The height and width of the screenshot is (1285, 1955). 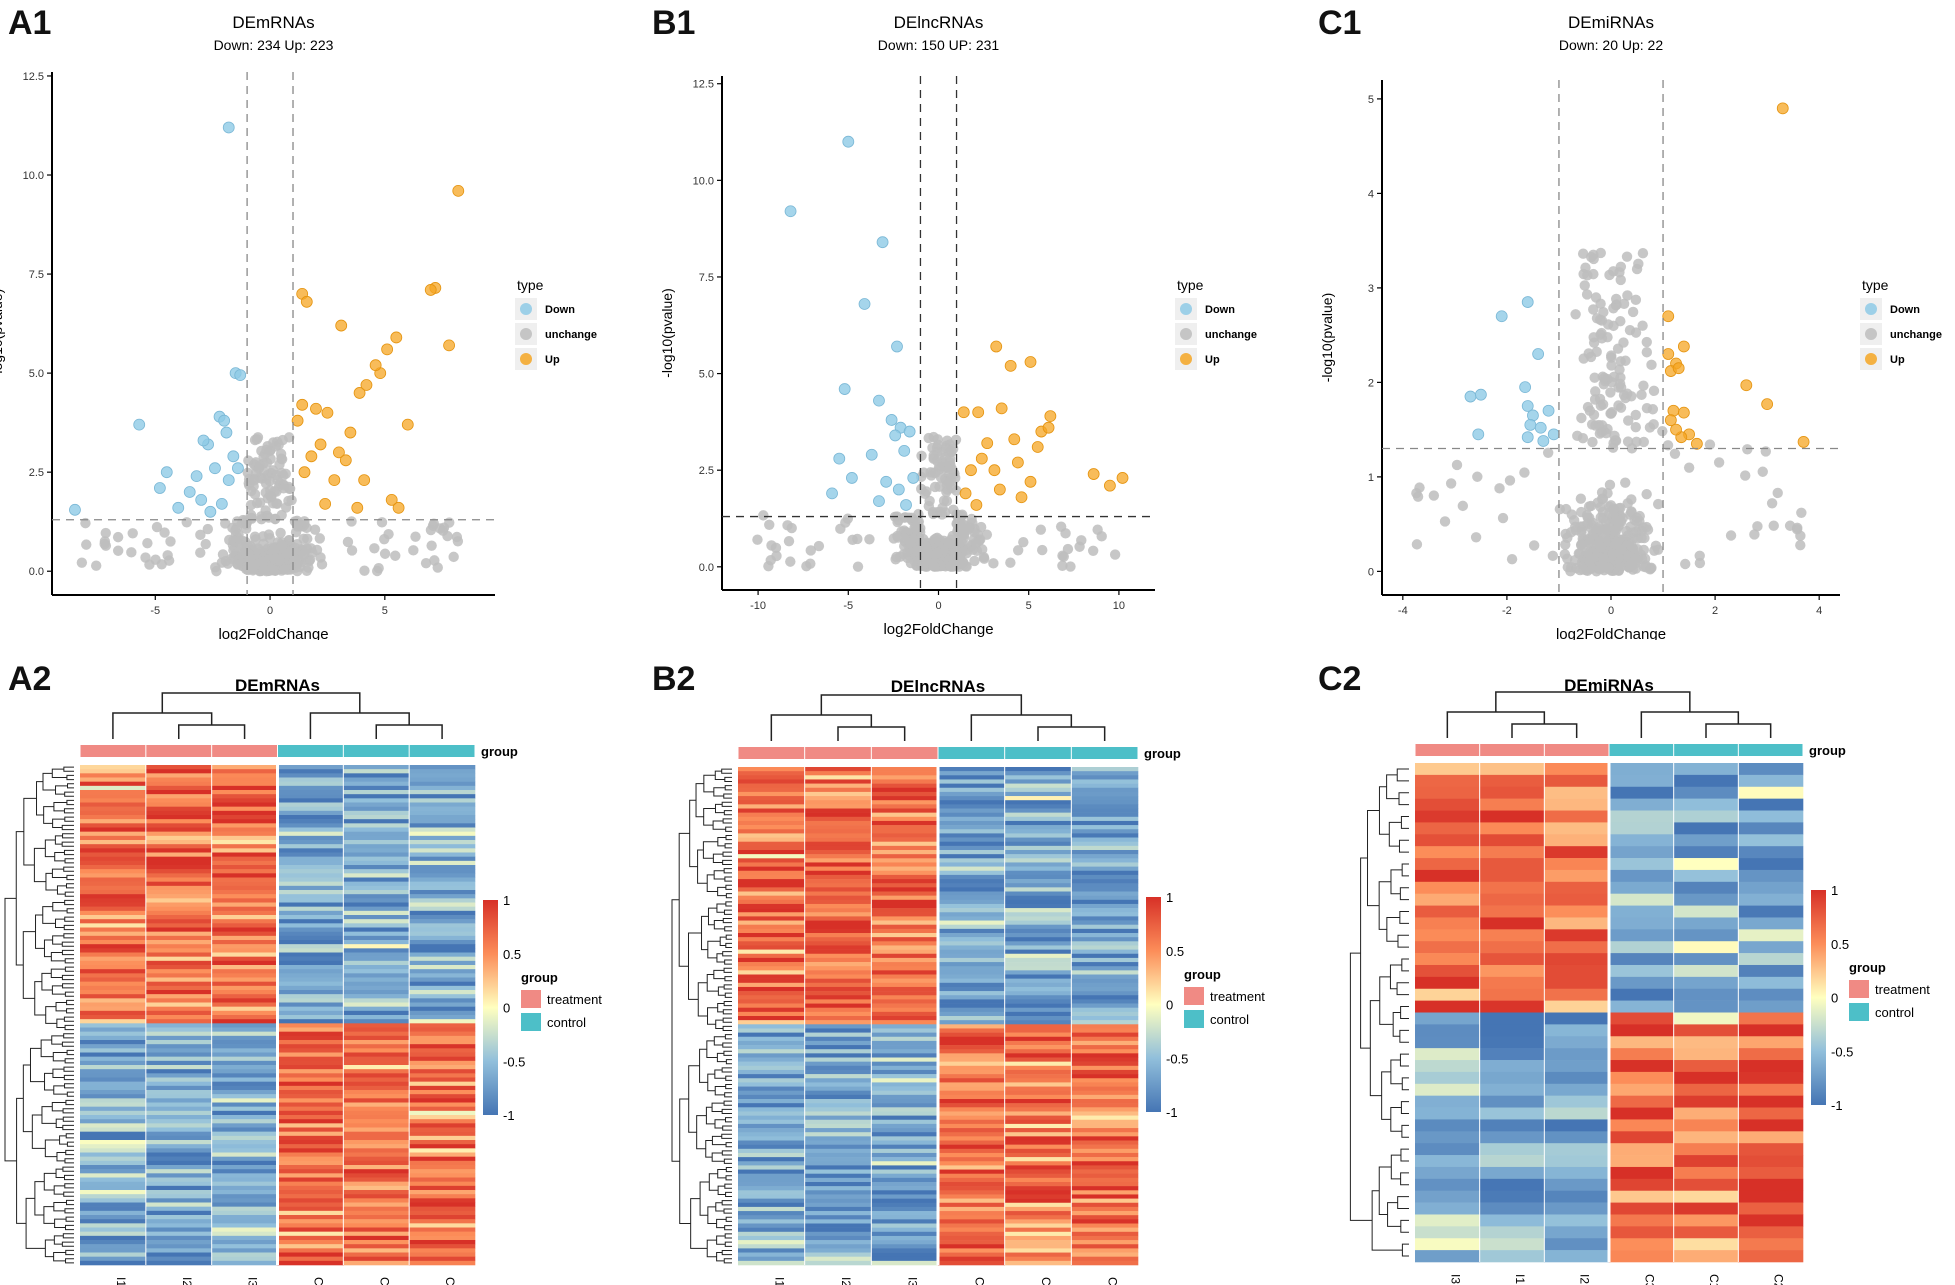 What do you see at coordinates (1827, 750) in the screenshot?
I see `group-bar-label: group` at bounding box center [1827, 750].